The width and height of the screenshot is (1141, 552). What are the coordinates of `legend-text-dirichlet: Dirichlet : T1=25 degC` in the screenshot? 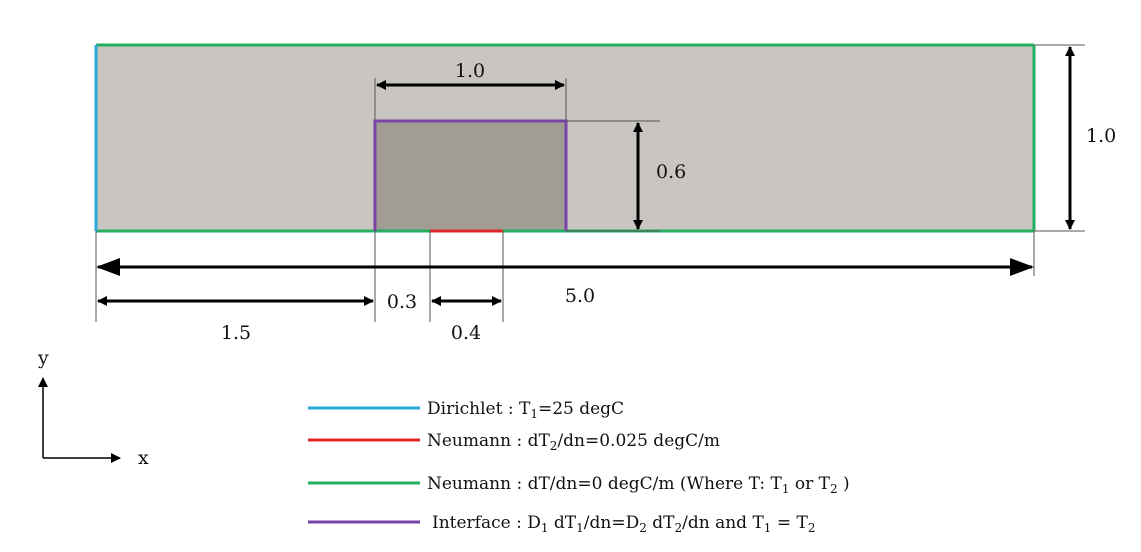 It's located at (525, 410).